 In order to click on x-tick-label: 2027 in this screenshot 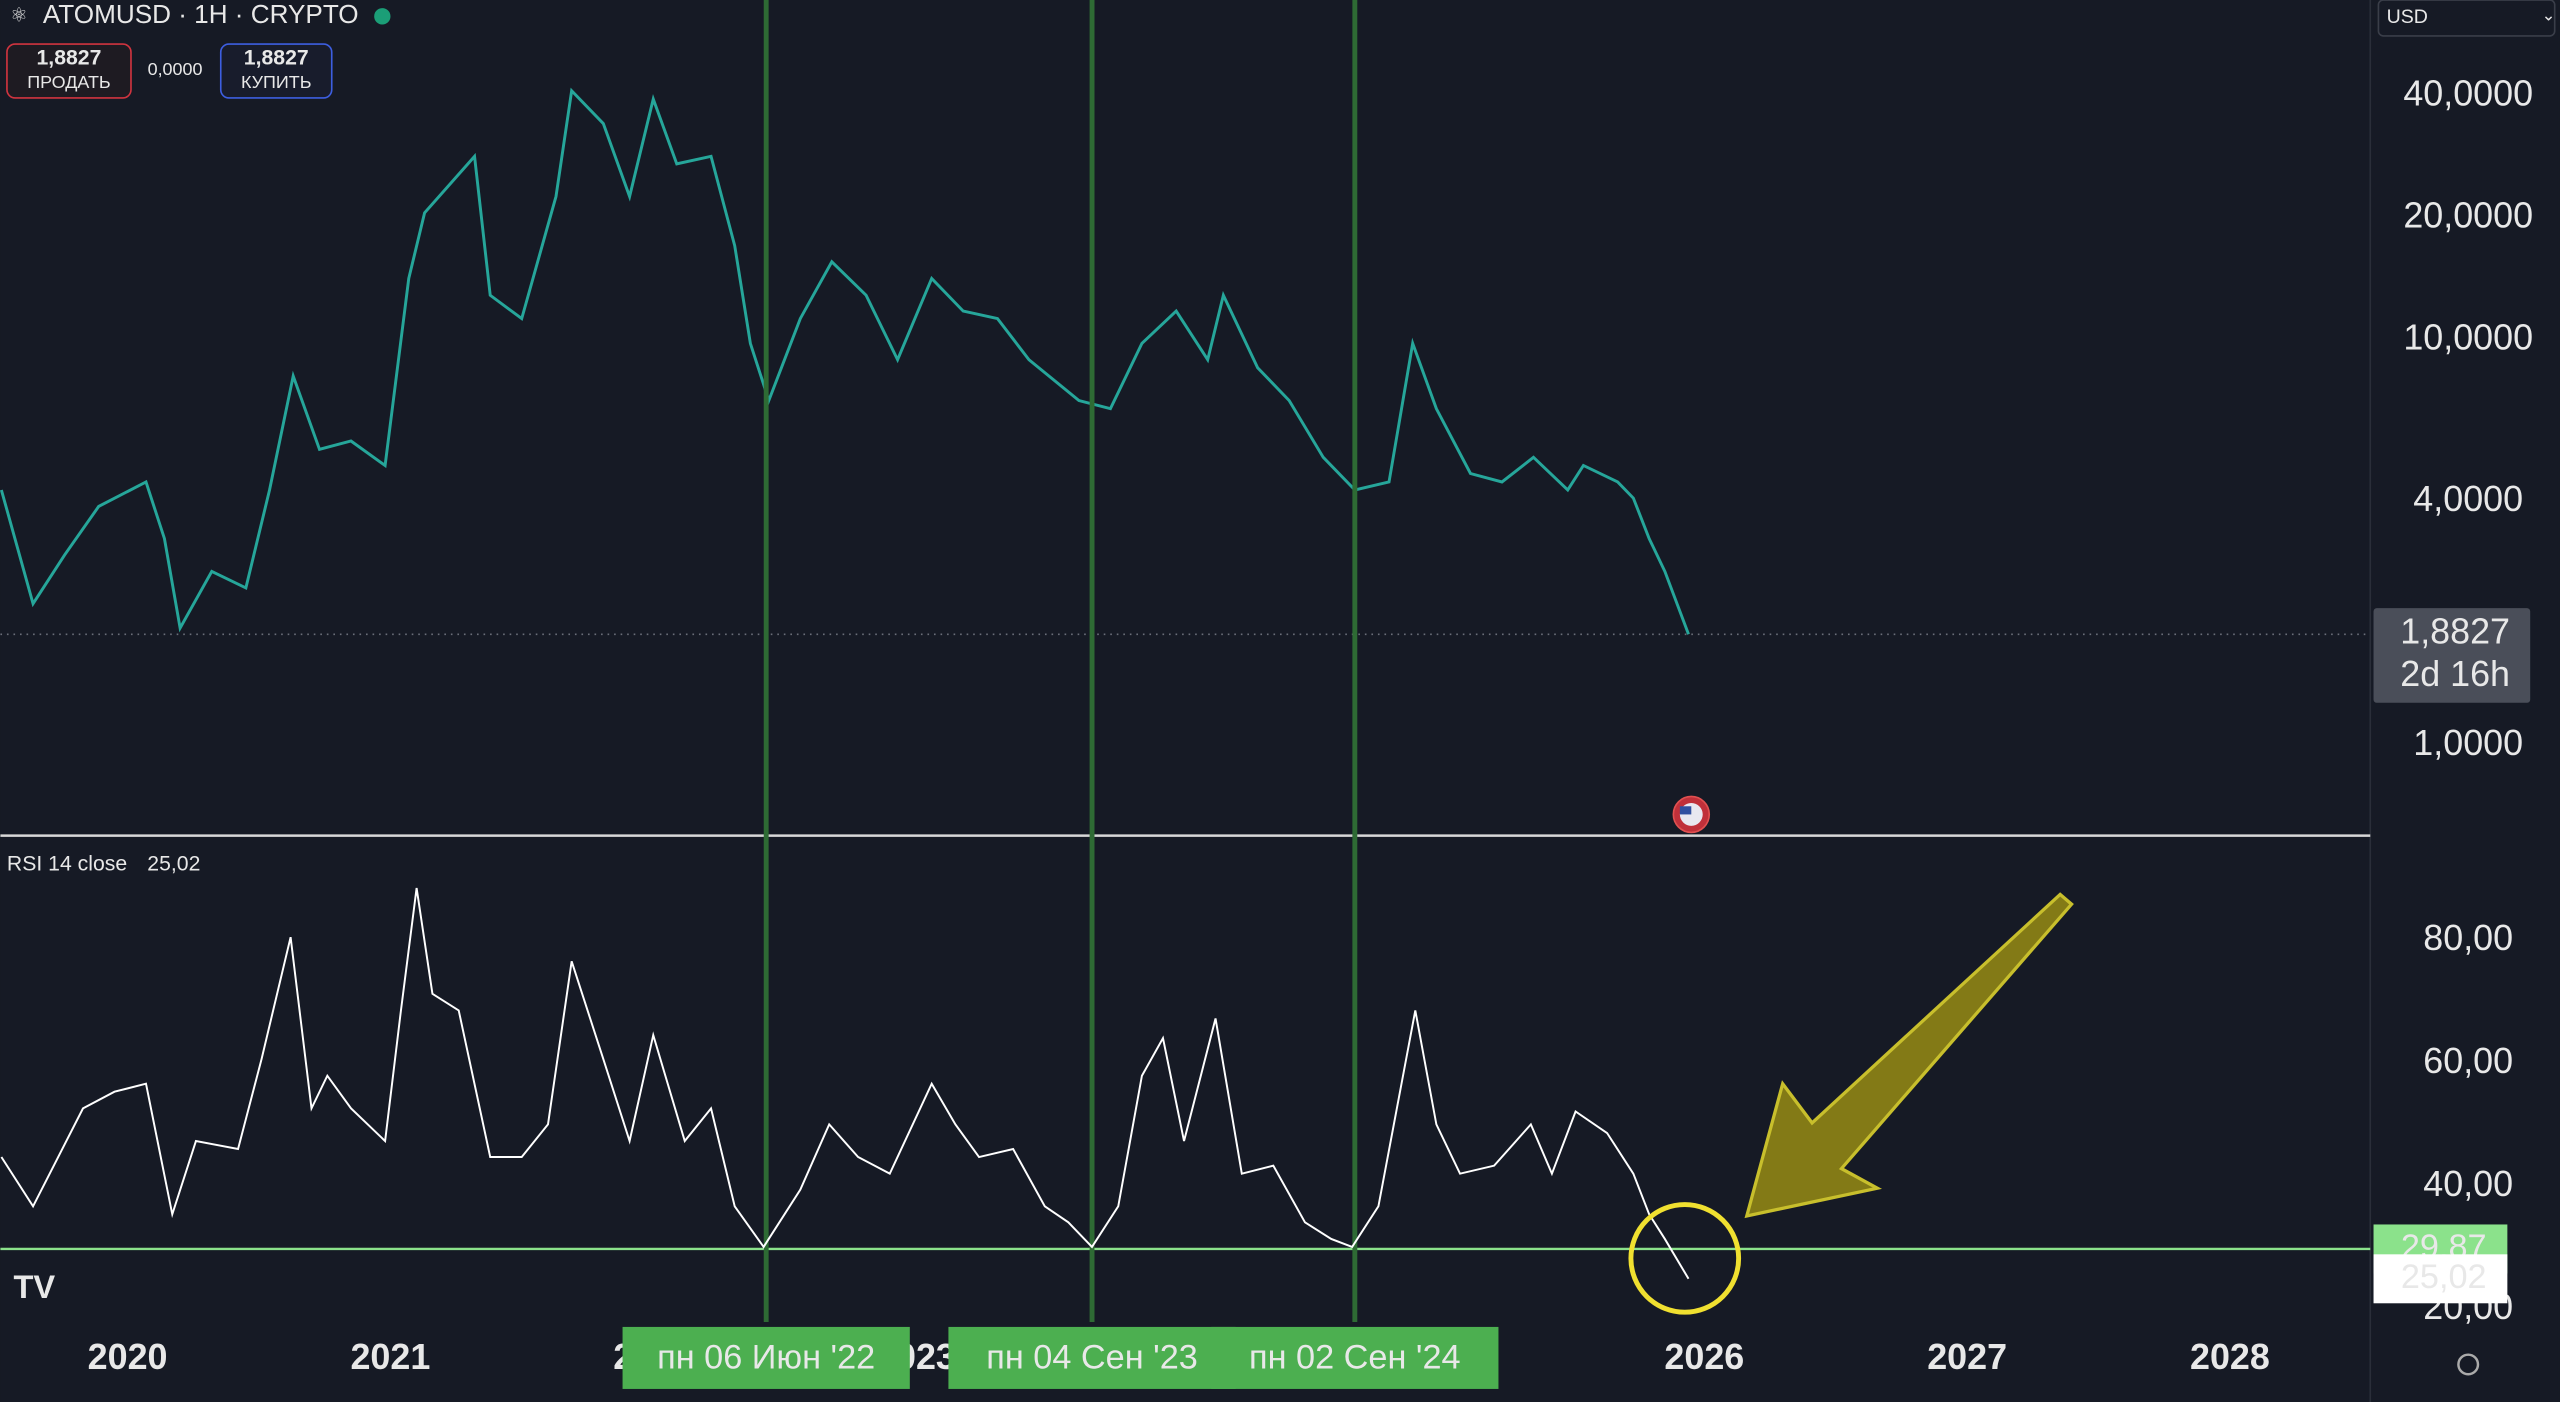, I will do `click(1967, 1357)`.